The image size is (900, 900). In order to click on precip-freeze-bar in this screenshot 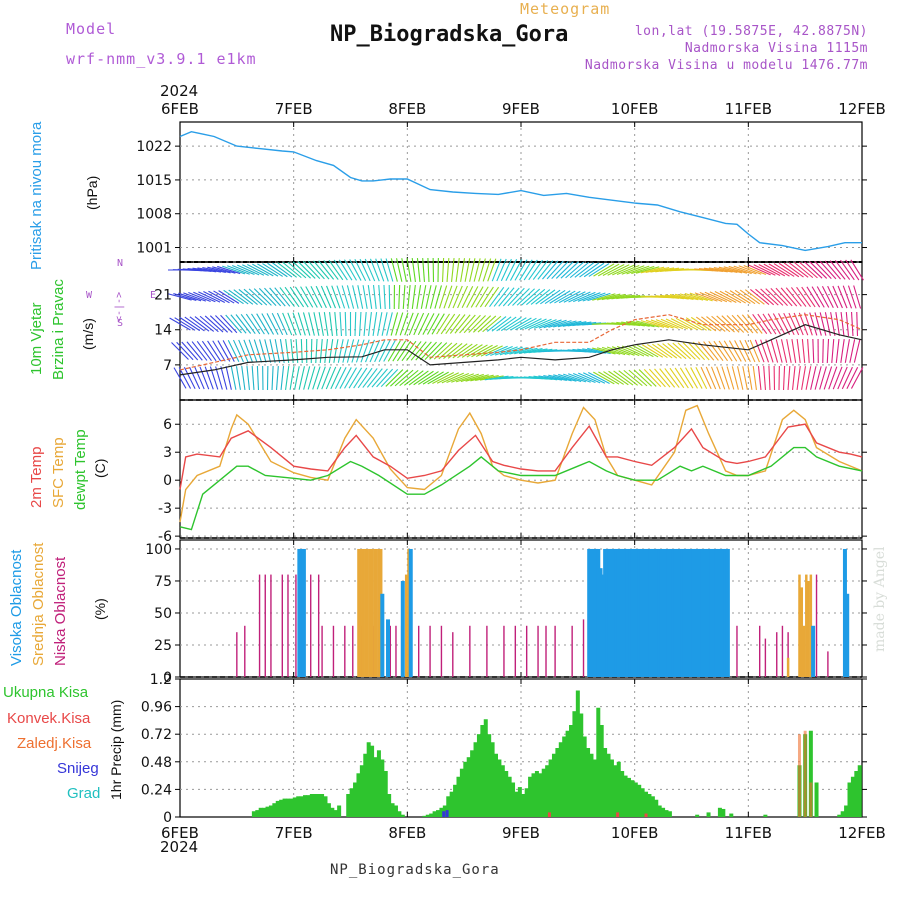, I will do `click(805, 773)`.